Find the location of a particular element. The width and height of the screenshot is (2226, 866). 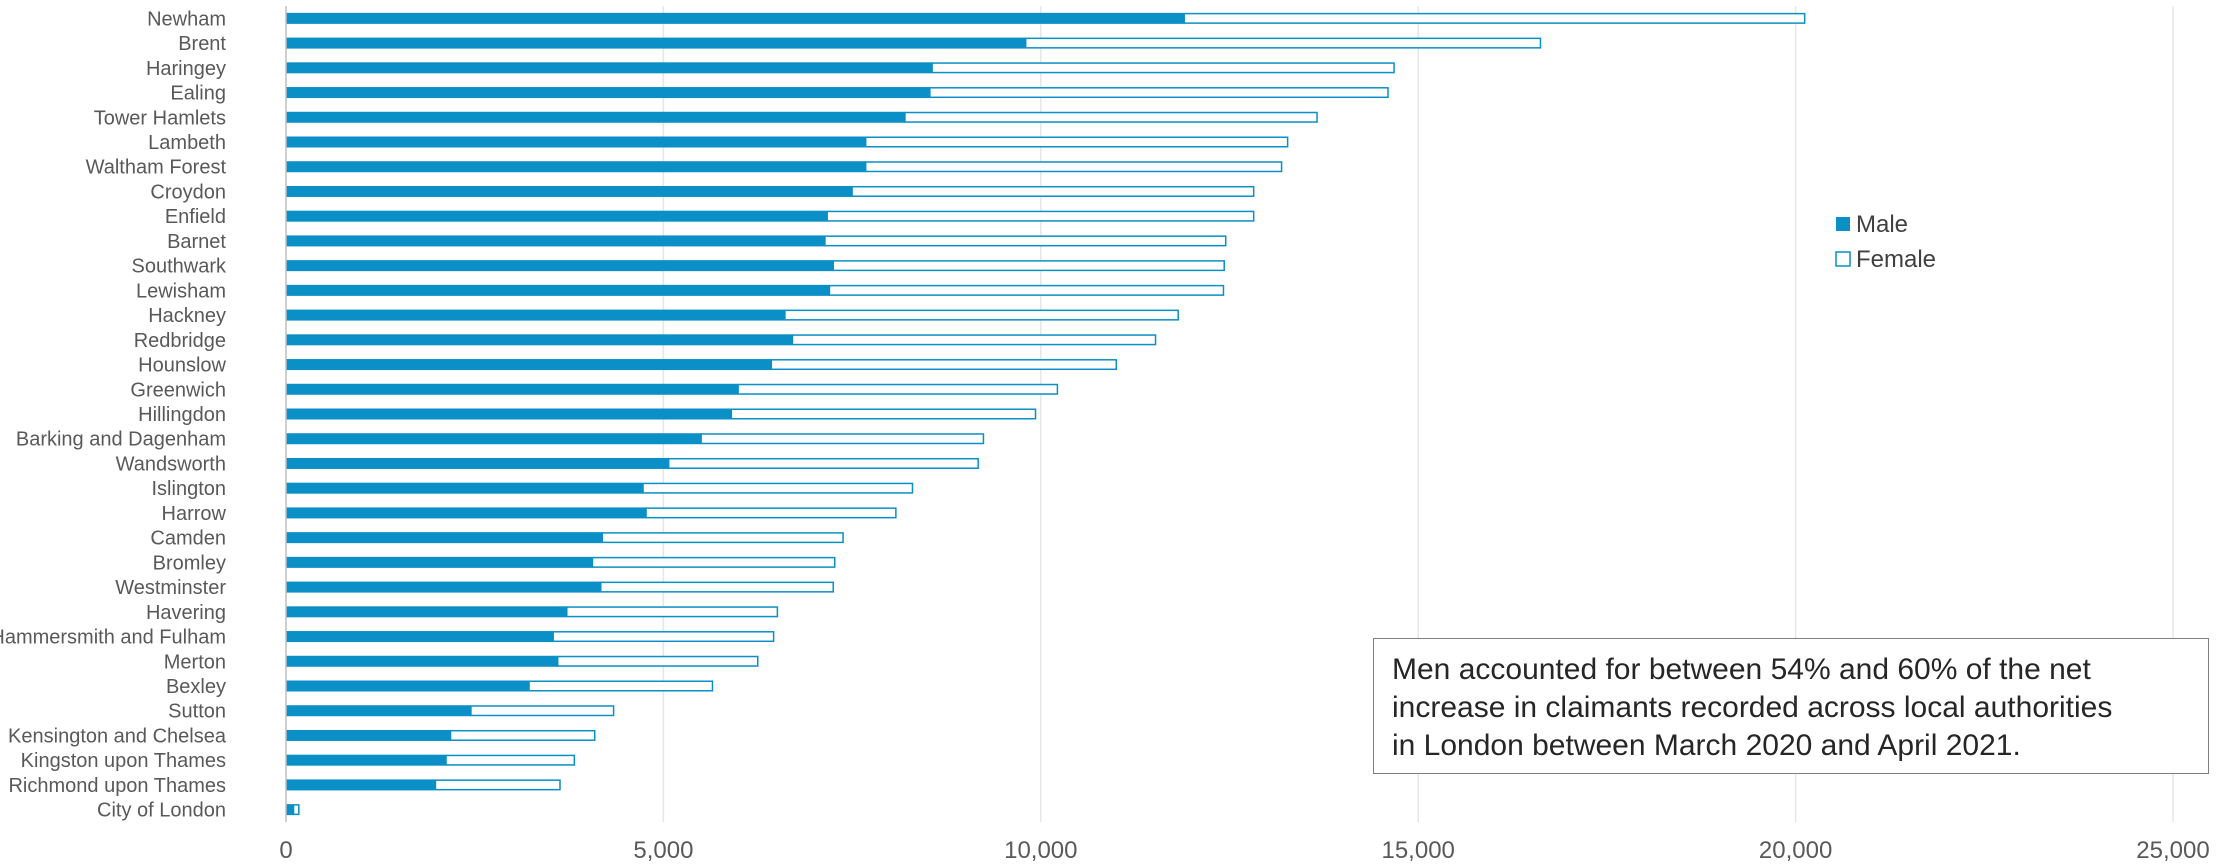

legend-label-male: Male is located at coordinates (1882, 224).